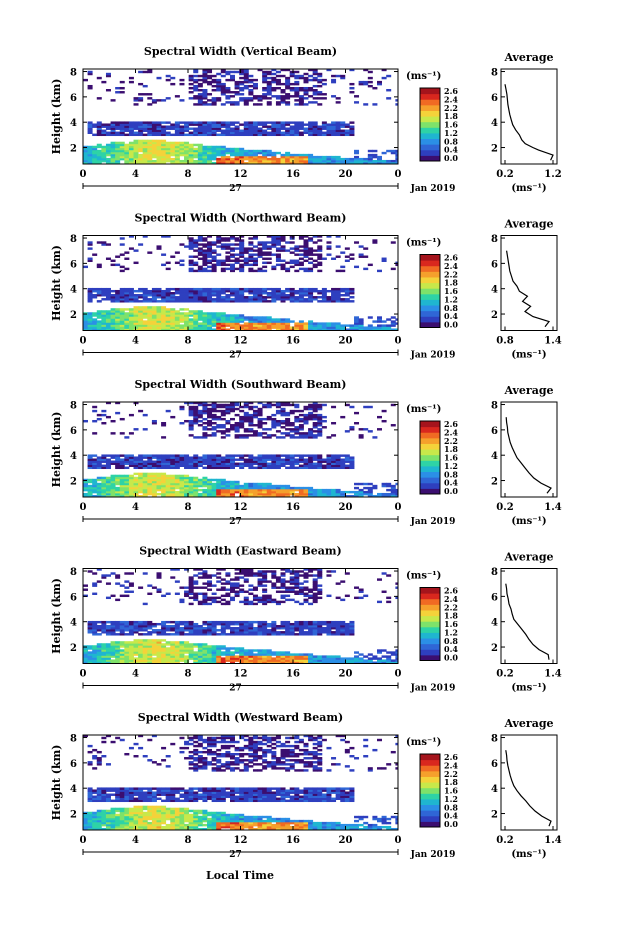 Image resolution: width=617 pixels, height=929 pixels. Describe the element at coordinates (83, 341) in the screenshot. I see `x-tick-label: 0` at that location.